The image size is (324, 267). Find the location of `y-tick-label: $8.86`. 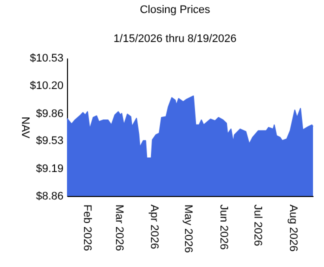

y-tick-label: $8.86 is located at coordinates (50, 196).